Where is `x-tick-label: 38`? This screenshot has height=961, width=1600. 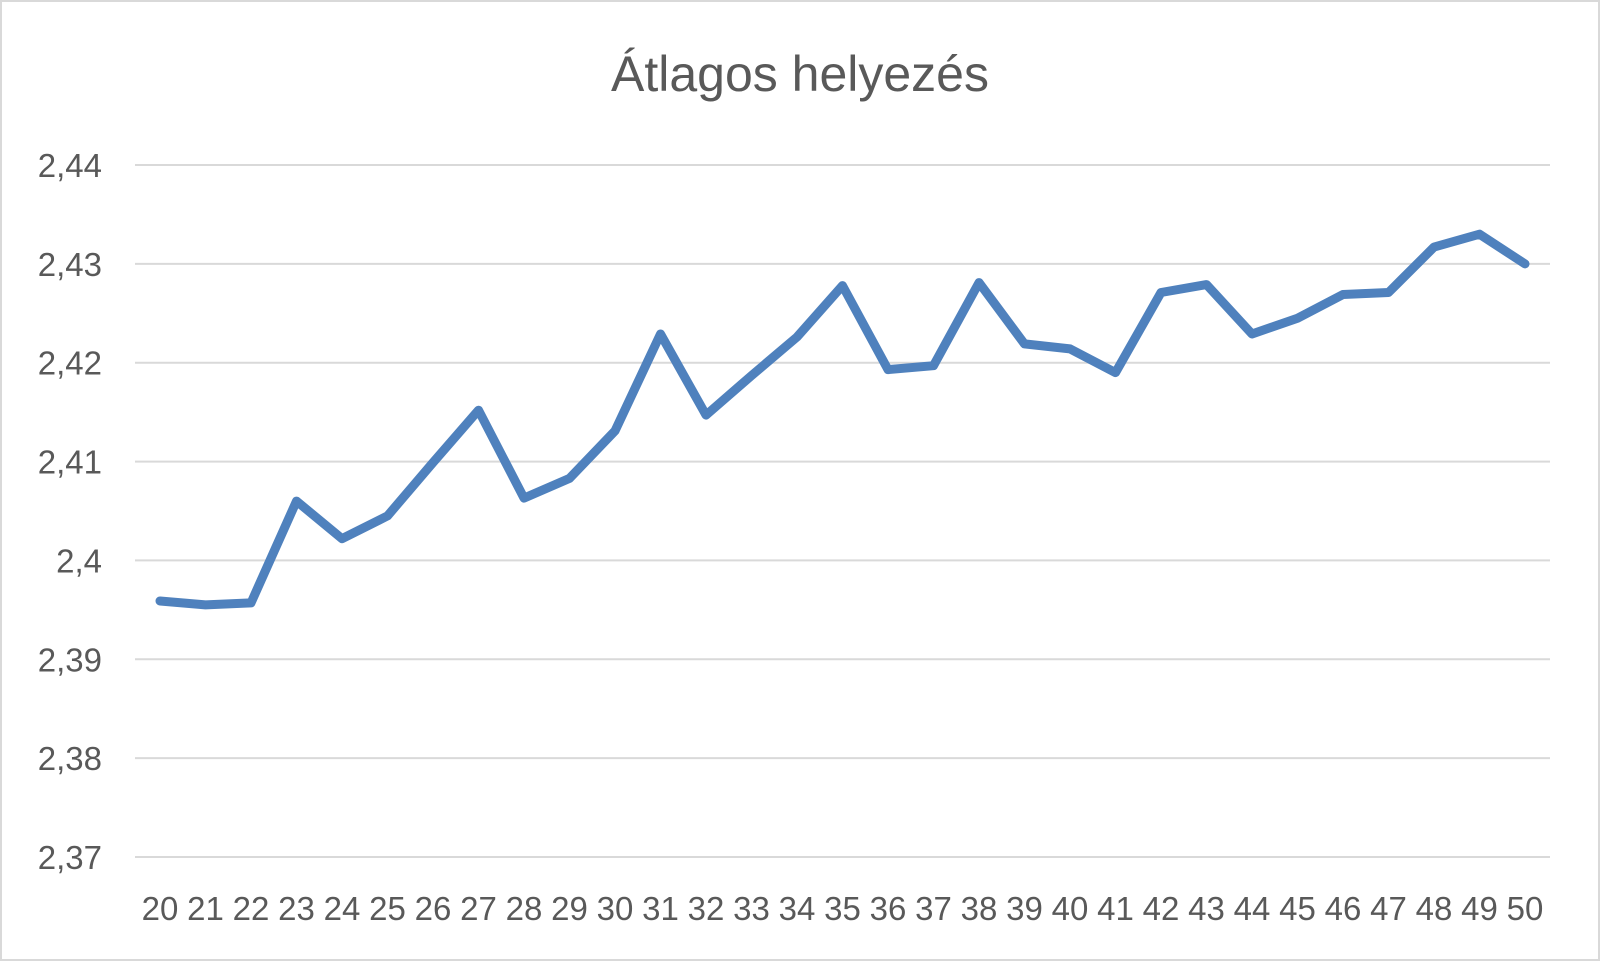 x-tick-label: 38 is located at coordinates (979, 908).